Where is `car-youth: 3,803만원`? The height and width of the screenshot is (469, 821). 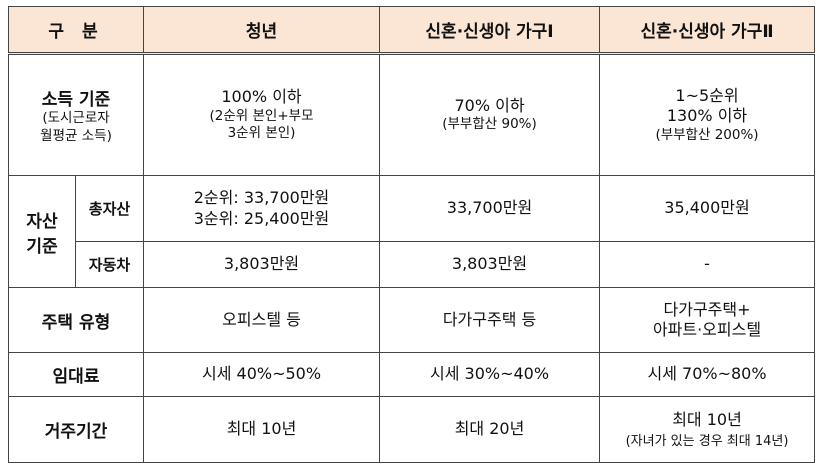 car-youth: 3,803만원 is located at coordinates (262, 264).